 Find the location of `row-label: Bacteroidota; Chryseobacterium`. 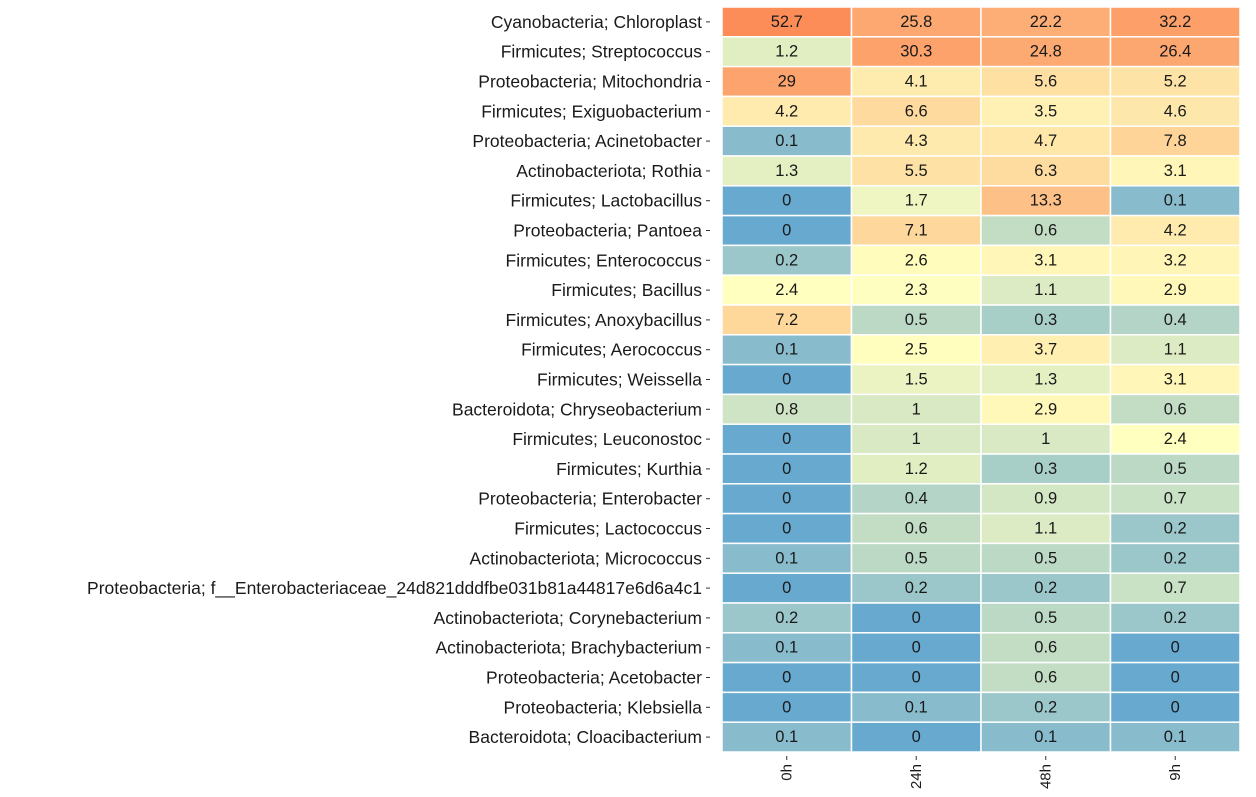

row-label: Bacteroidota; Chryseobacterium is located at coordinates (577, 409).